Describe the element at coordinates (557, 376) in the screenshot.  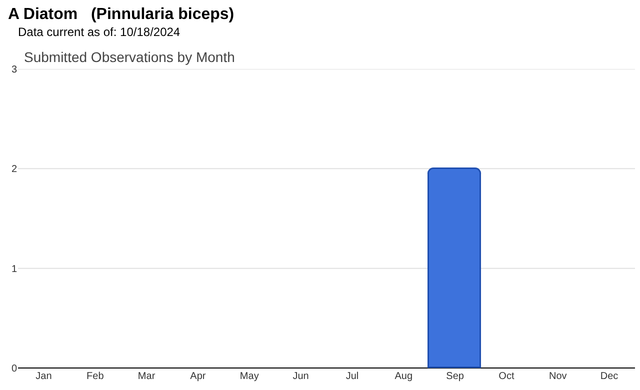
I see `x-tick-label: Nov` at that location.